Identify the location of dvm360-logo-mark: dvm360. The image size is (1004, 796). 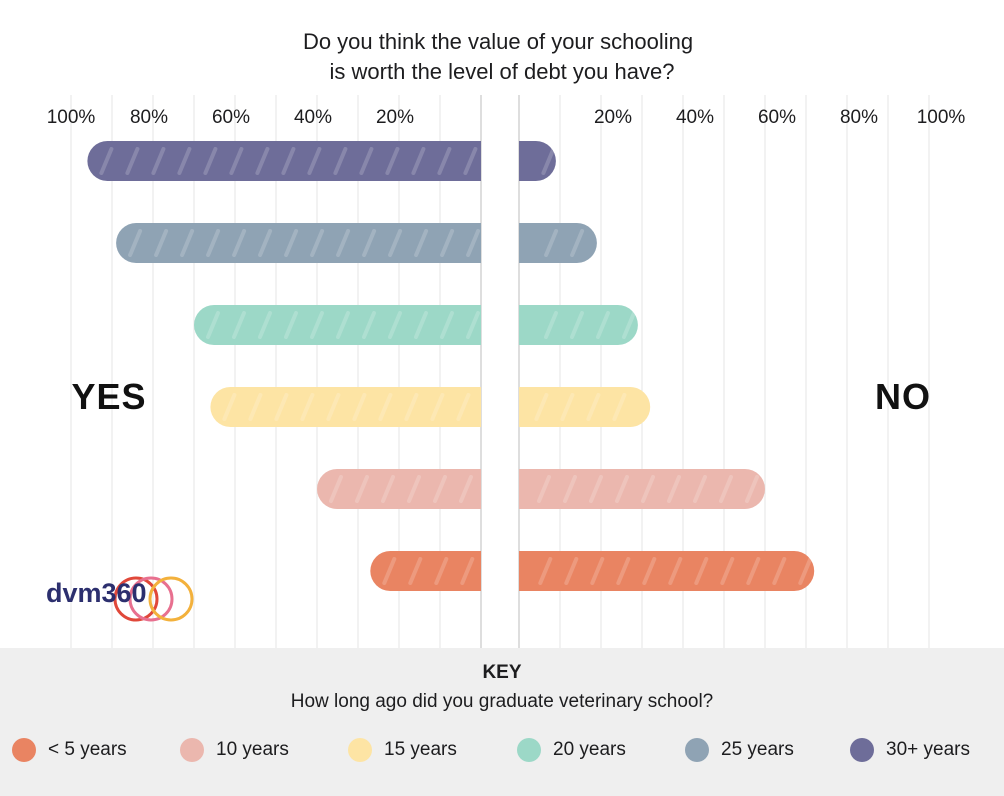
(120, 599).